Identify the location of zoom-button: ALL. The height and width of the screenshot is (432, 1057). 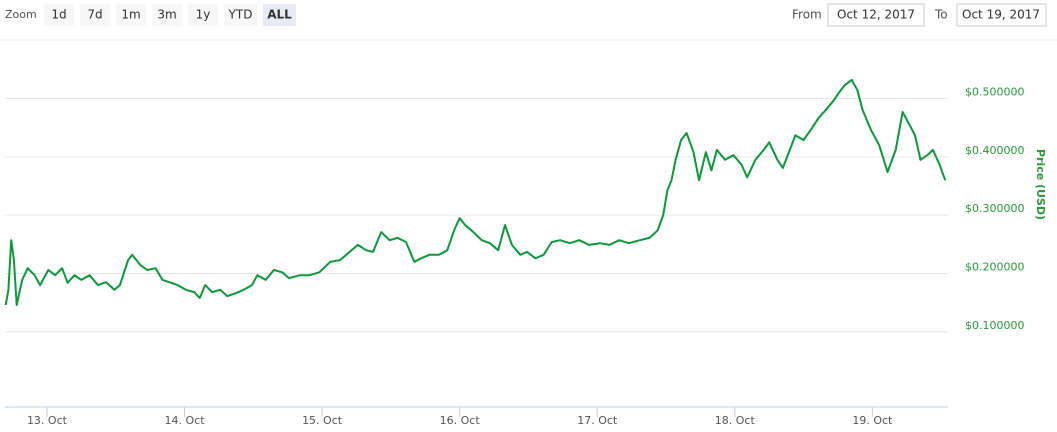
(279, 15).